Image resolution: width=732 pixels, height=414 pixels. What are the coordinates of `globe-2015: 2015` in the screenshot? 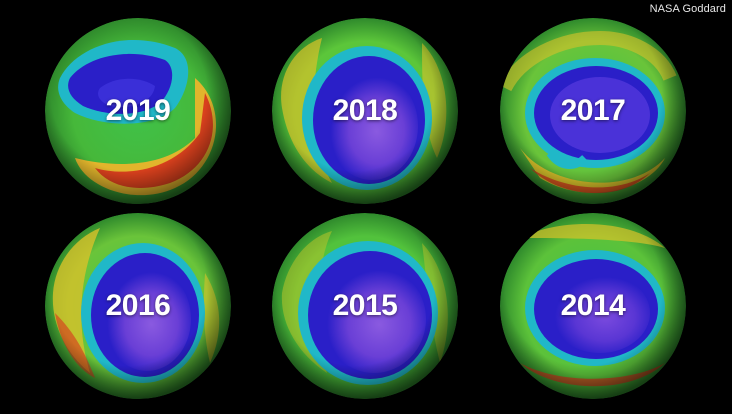 It's located at (365, 306).